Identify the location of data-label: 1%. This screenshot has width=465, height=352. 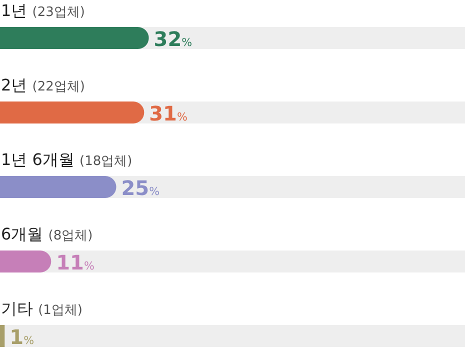
(22, 337).